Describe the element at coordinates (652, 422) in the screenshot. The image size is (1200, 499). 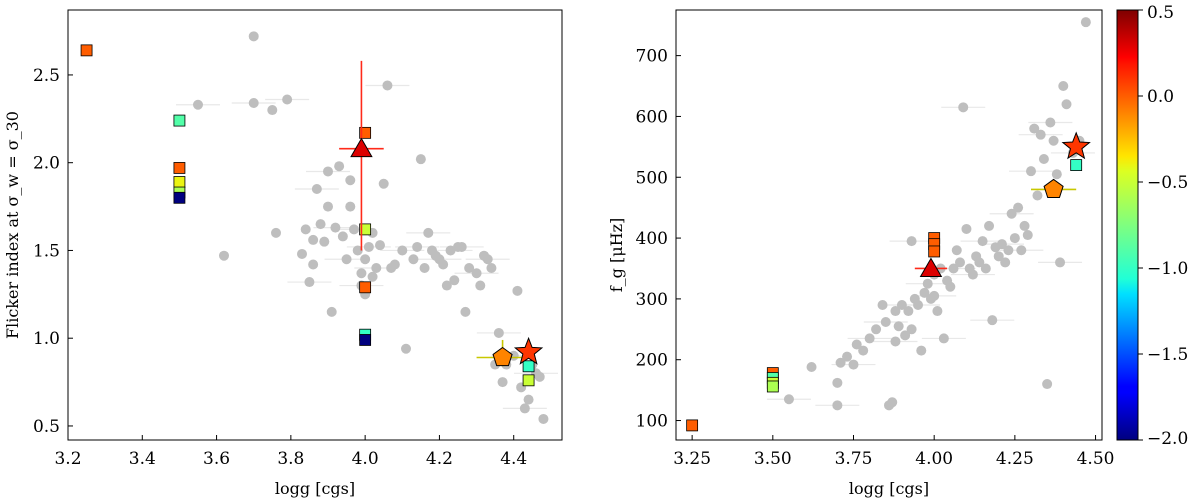
I see `right-ytick-label: 100` at that location.